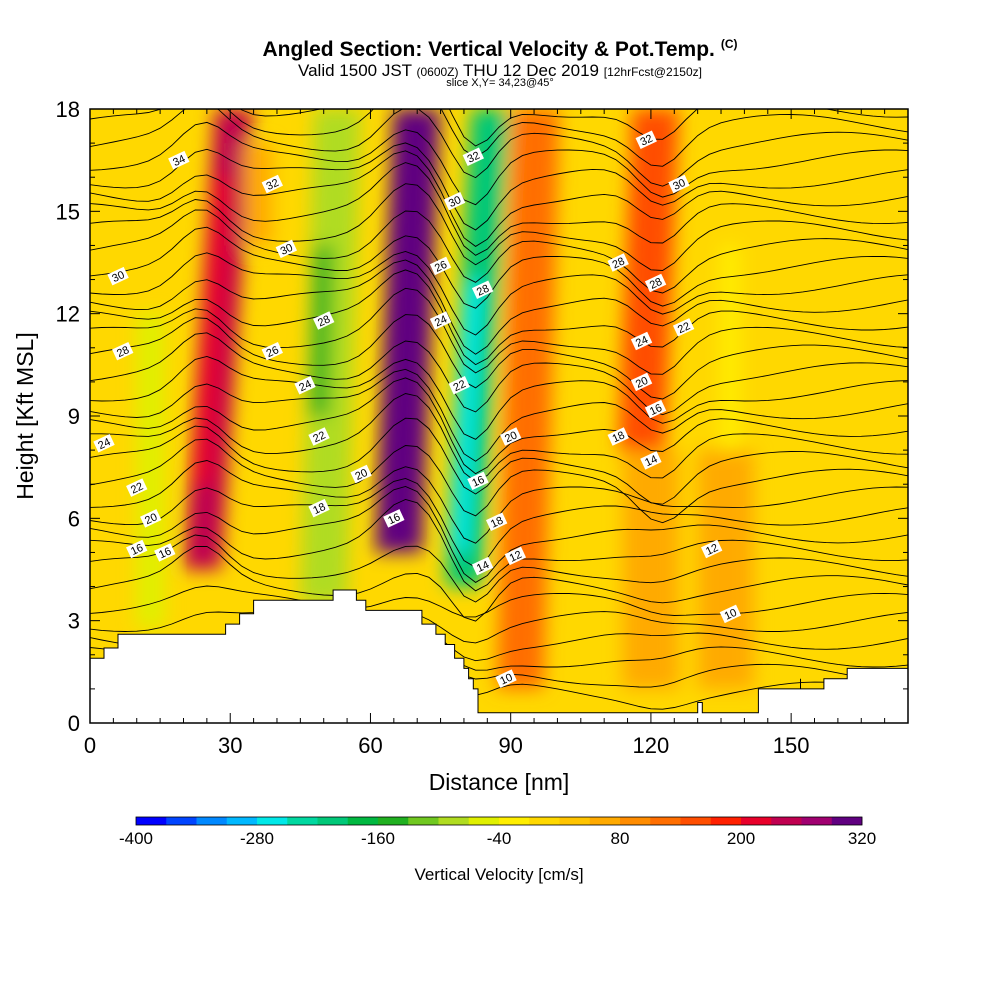 Image resolution: width=1000 pixels, height=1000 pixels. Describe the element at coordinates (25, 415) in the screenshot. I see `y-axis-label: Height [Kft MSL]` at that location.